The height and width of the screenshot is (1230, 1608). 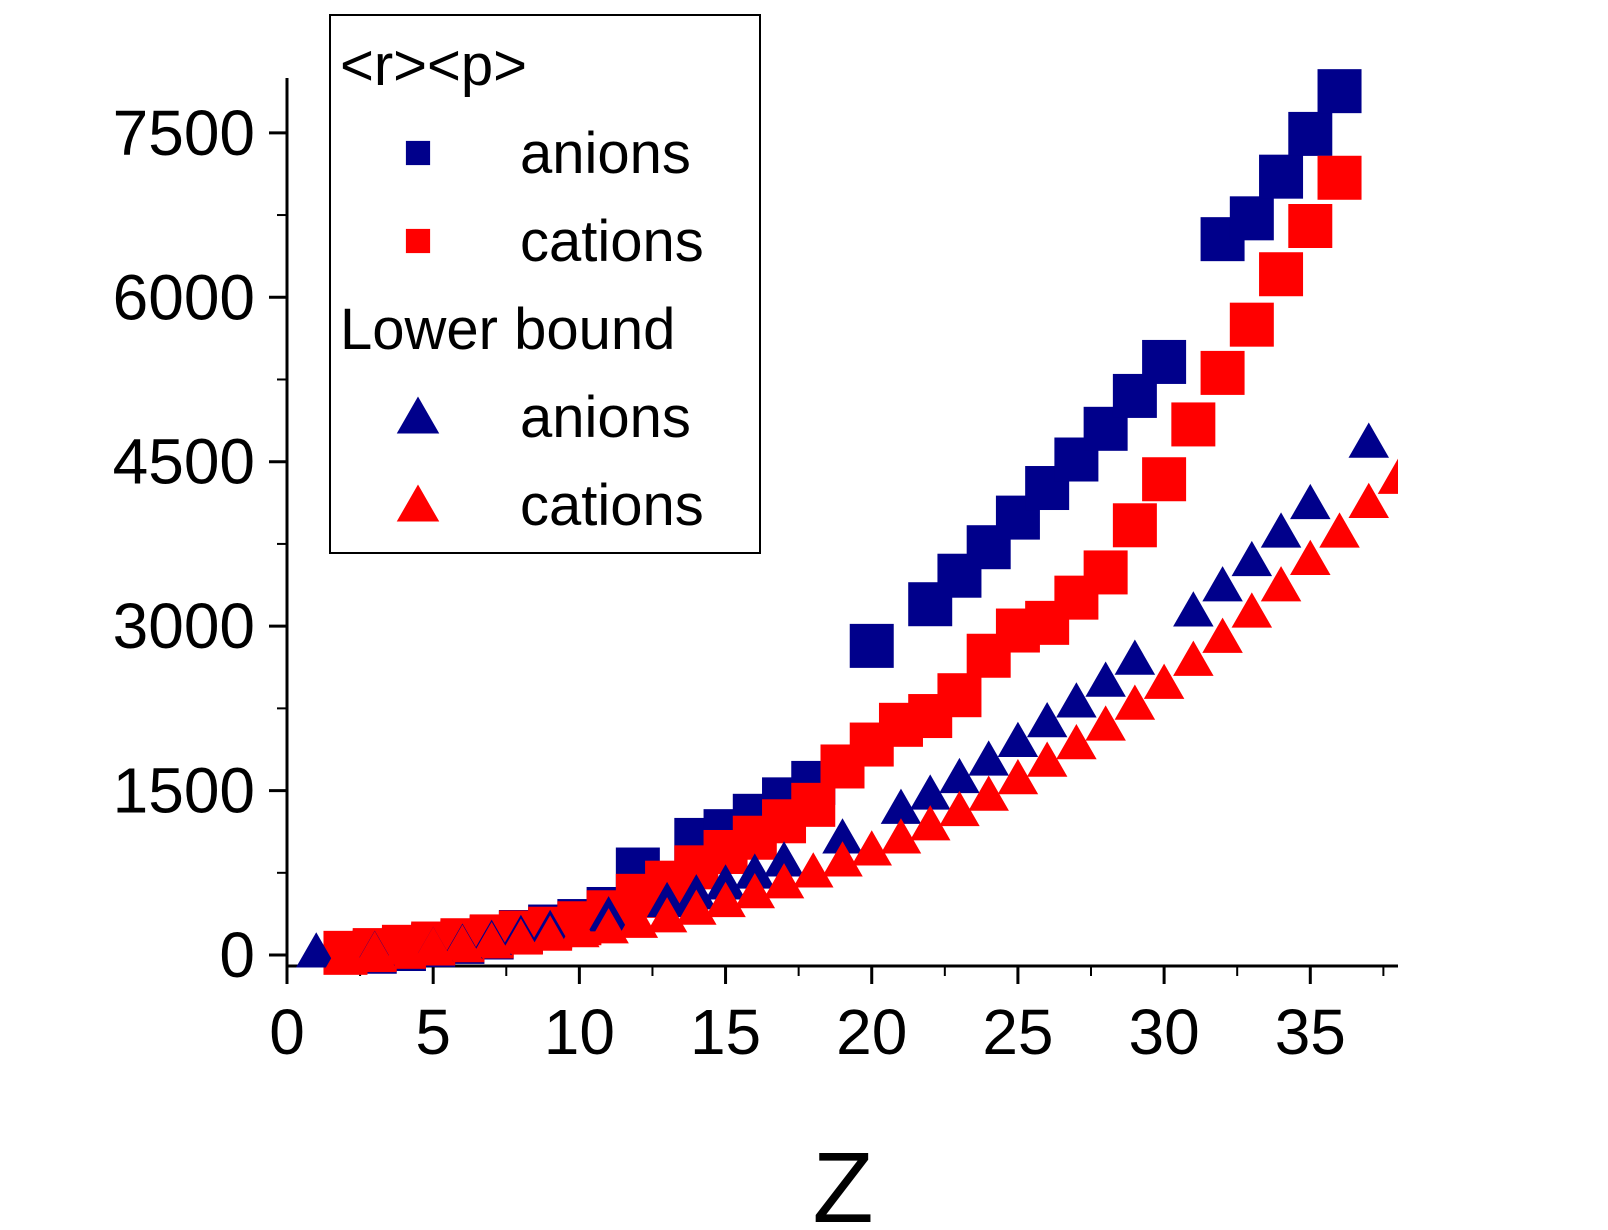 What do you see at coordinates (184, 462) in the screenshot?
I see `y-tick-label: 4500` at bounding box center [184, 462].